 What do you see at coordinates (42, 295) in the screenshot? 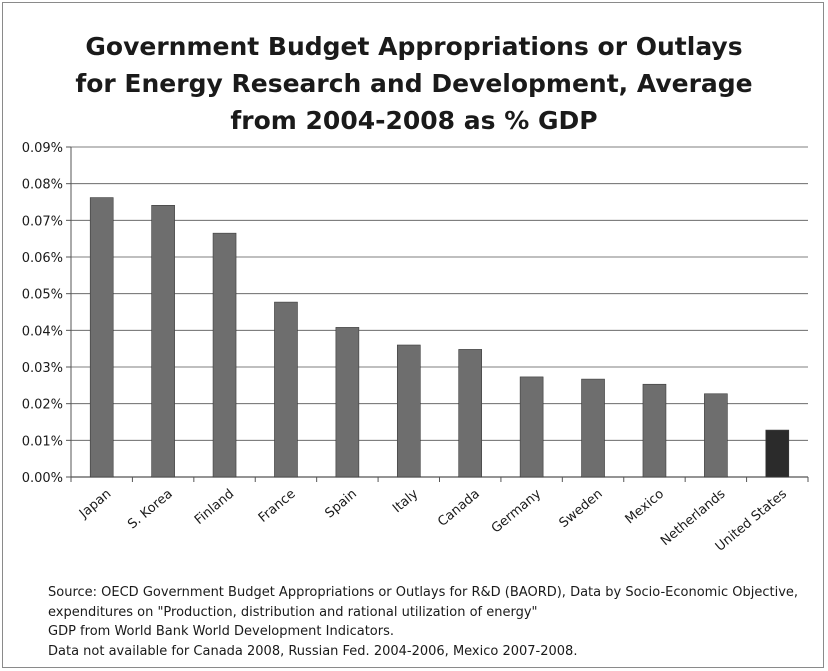
I see `y-tick-label: 0.05%` at bounding box center [42, 295].